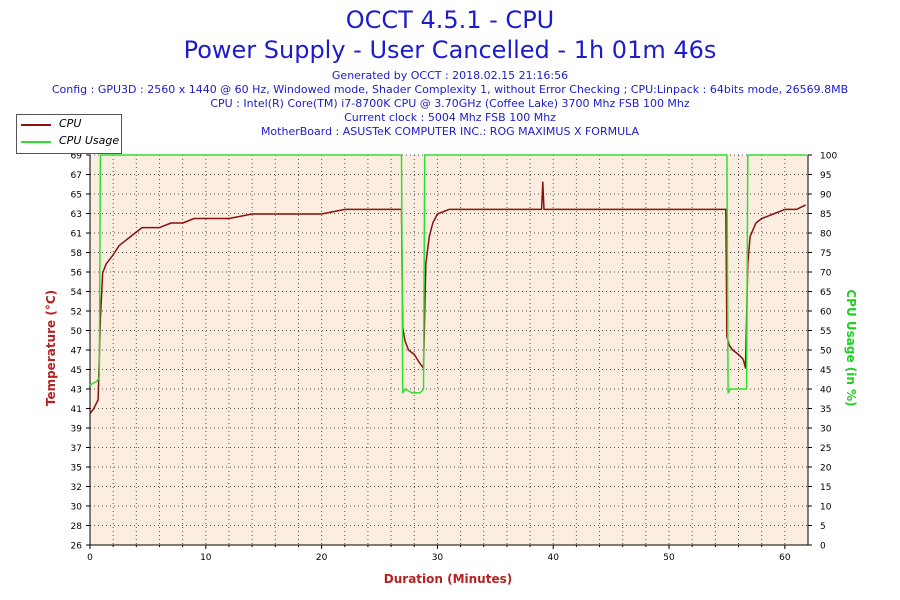 This screenshot has width=900, height=600. Describe the element at coordinates (77, 430) in the screenshot. I see `y-tick-label: 39` at that location.